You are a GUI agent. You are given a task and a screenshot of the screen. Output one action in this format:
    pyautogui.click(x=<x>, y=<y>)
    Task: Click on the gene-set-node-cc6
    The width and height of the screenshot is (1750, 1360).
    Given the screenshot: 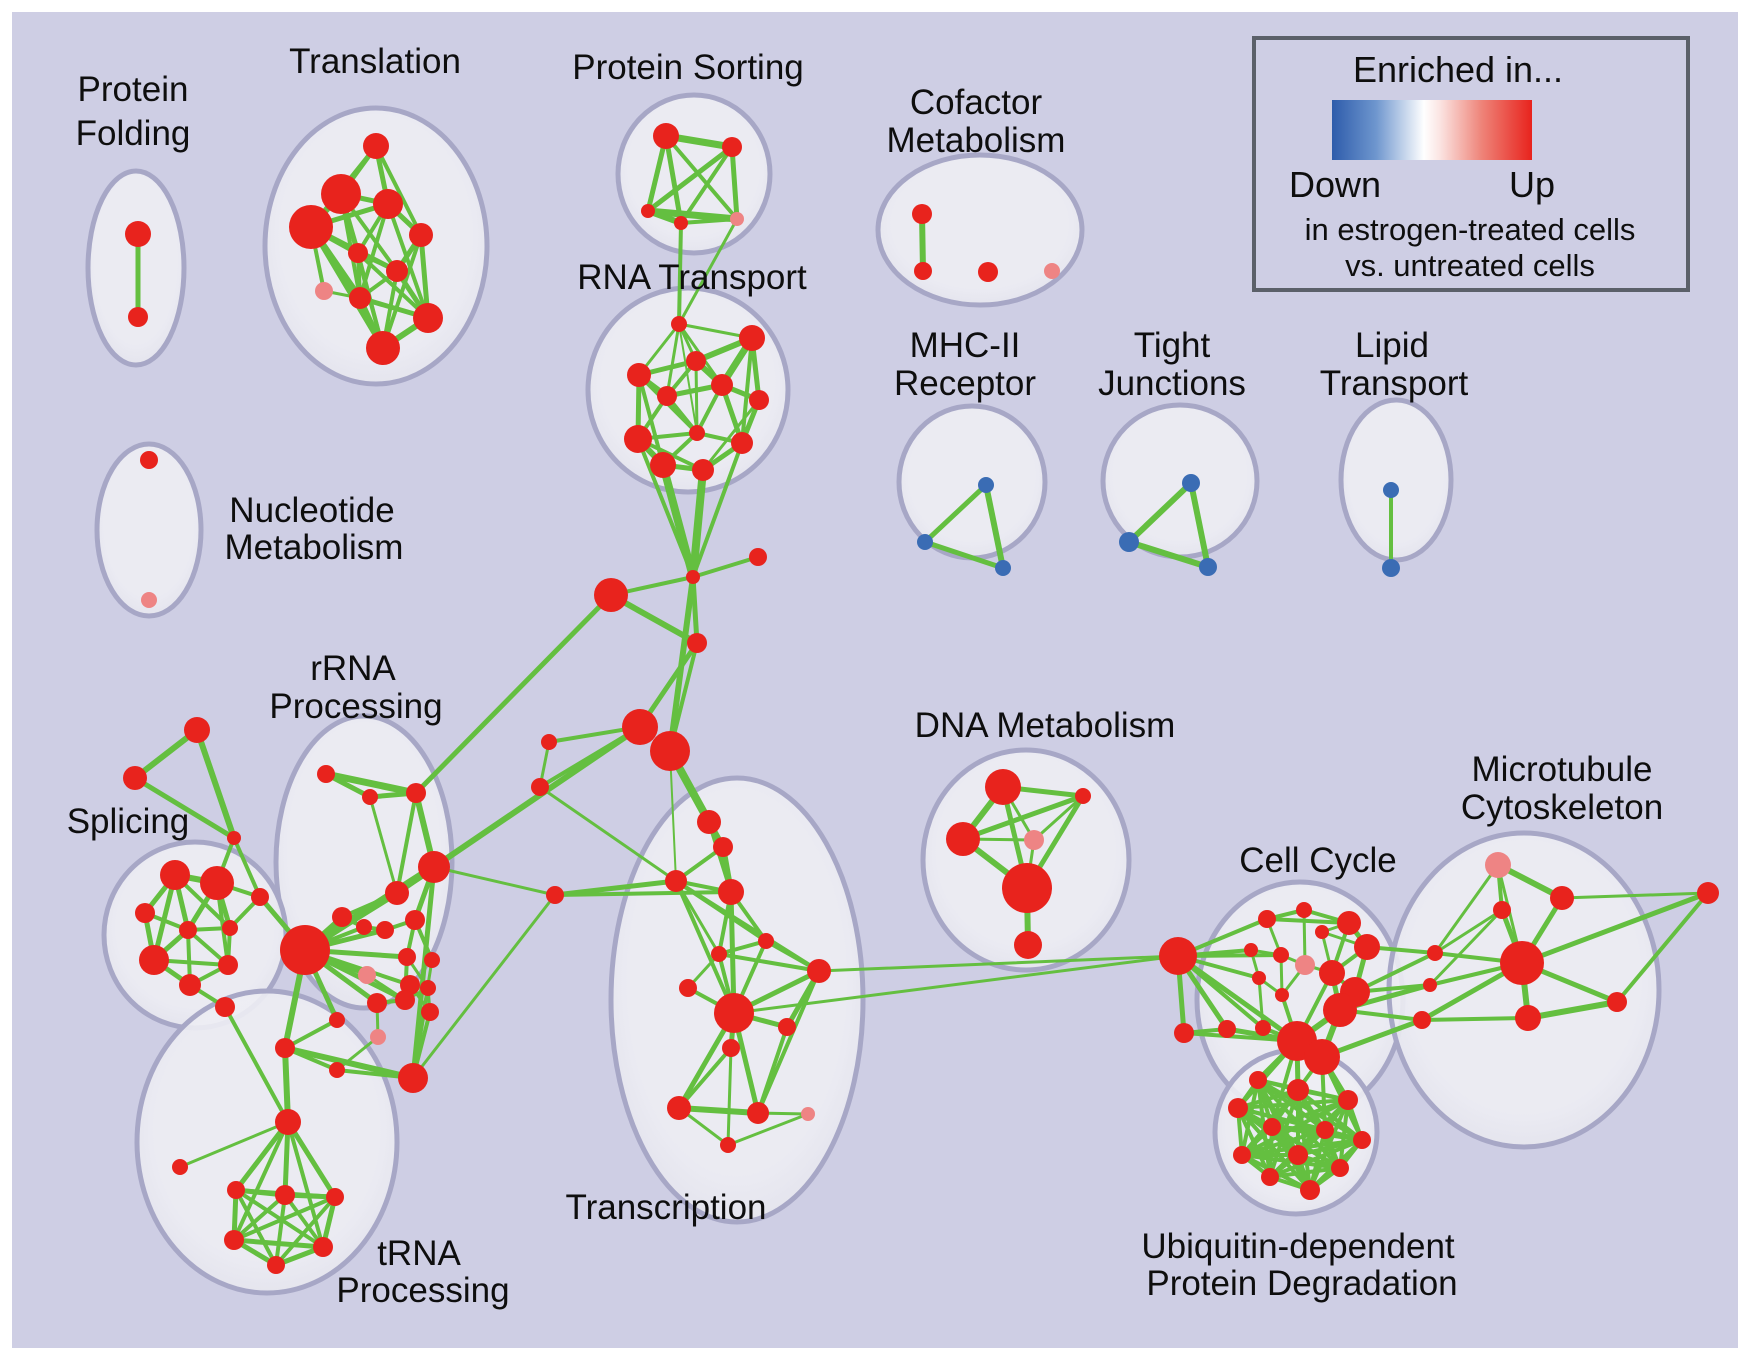 What is the action you would take?
    pyautogui.click(x=1251, y=950)
    